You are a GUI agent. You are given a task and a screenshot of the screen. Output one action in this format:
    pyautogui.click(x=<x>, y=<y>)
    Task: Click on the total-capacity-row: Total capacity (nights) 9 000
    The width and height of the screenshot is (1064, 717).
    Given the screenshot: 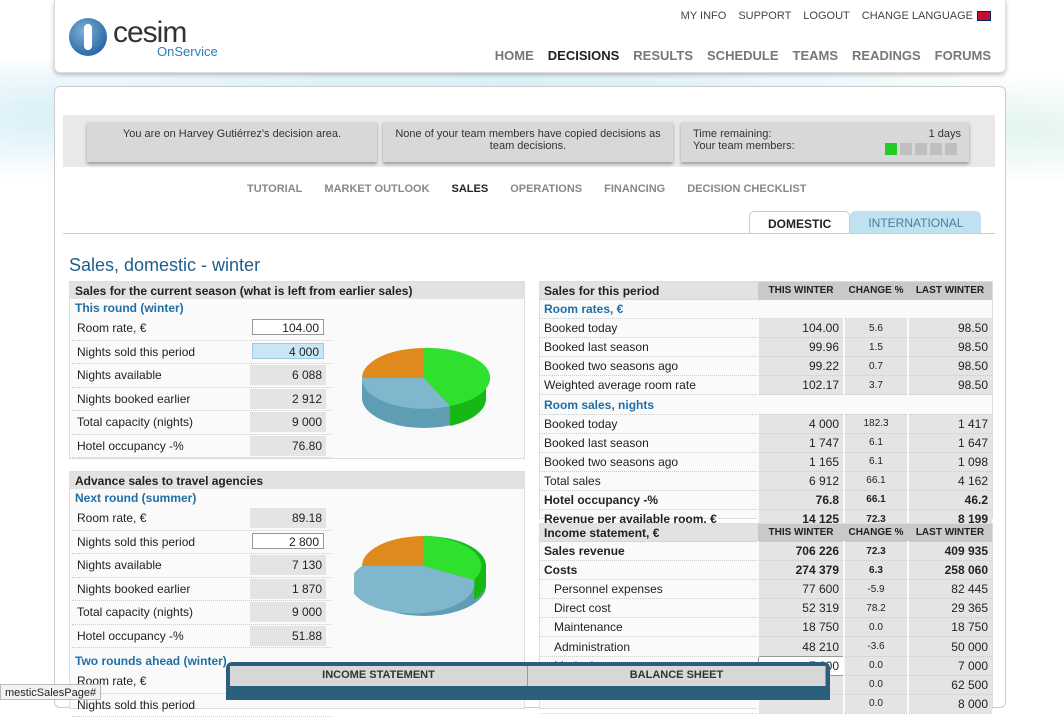 What is the action you would take?
    pyautogui.click(x=202, y=423)
    